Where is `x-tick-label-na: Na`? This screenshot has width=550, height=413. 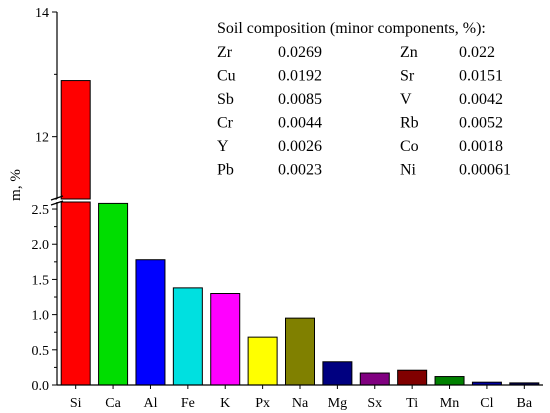
x-tick-label-na: Na is located at coordinates (300, 403).